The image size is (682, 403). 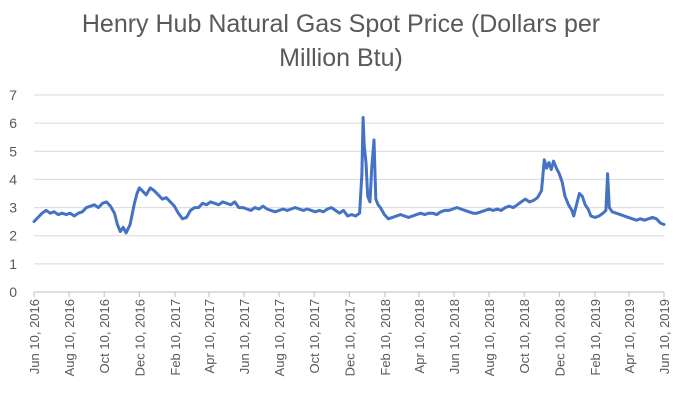 I want to click on x-tick-label: Feb 10, 2019, so click(x=595, y=337).